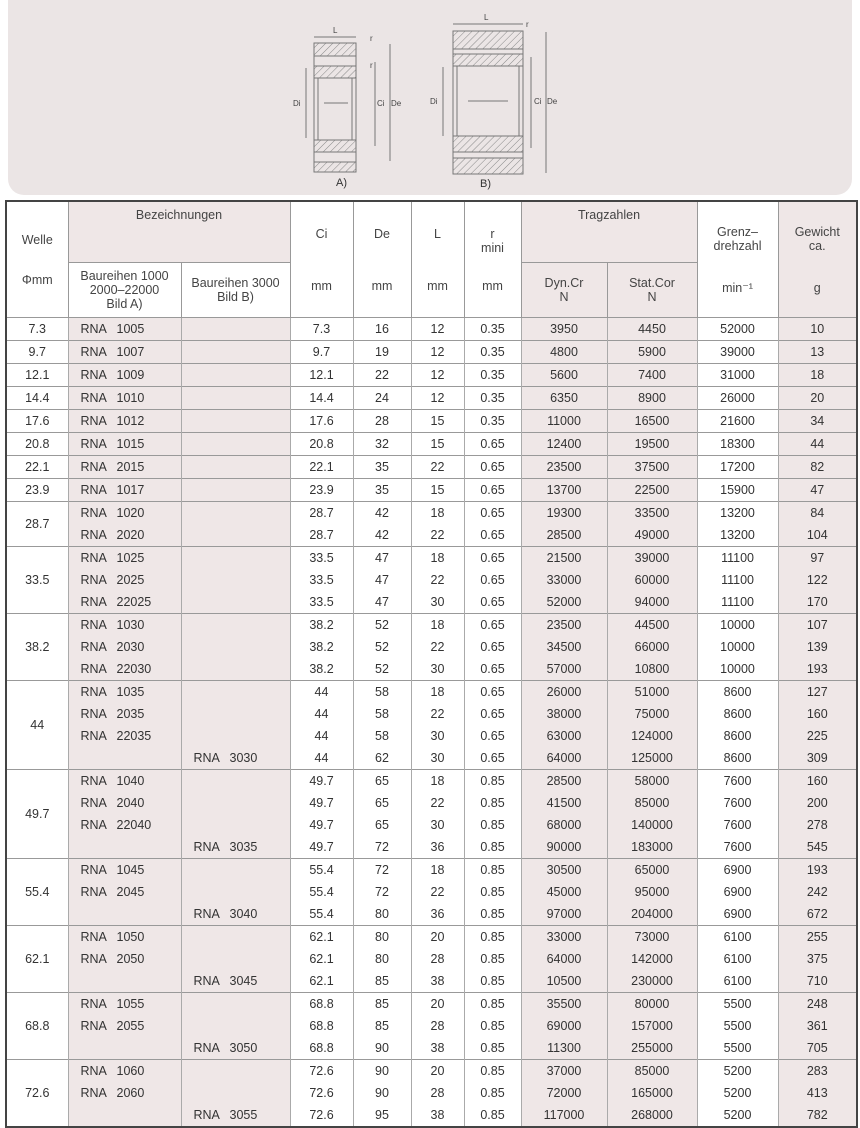  I want to click on cell-gewicht: 34, so click(817, 421).